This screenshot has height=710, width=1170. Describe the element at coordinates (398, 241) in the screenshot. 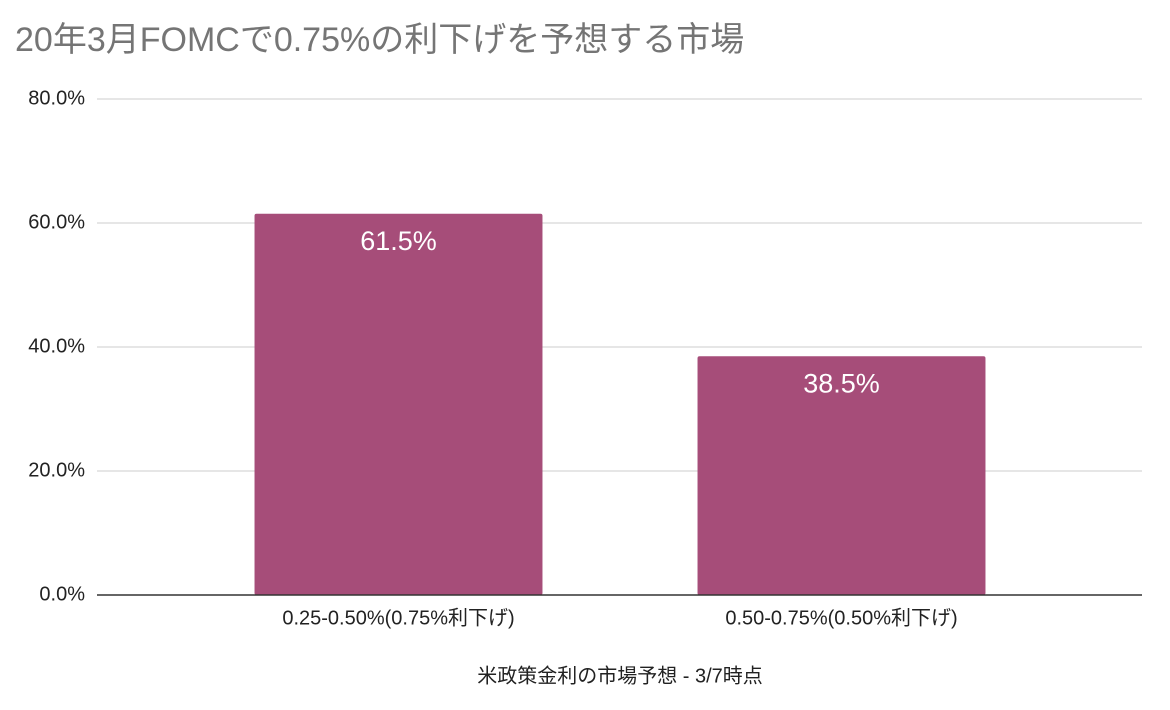

I see `value-label: 61.5%` at that location.